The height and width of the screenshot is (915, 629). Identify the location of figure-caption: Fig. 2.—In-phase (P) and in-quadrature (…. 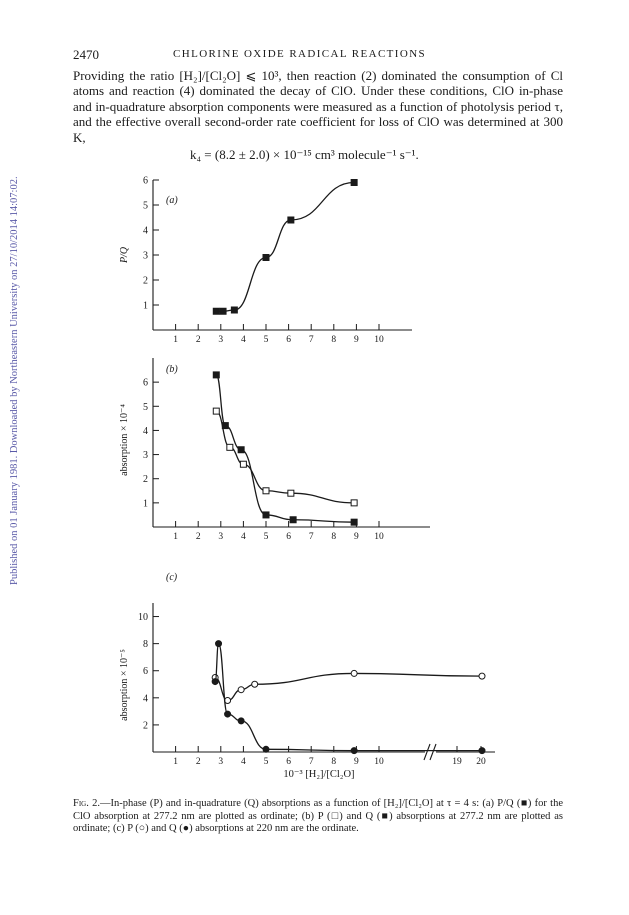
(318, 817).